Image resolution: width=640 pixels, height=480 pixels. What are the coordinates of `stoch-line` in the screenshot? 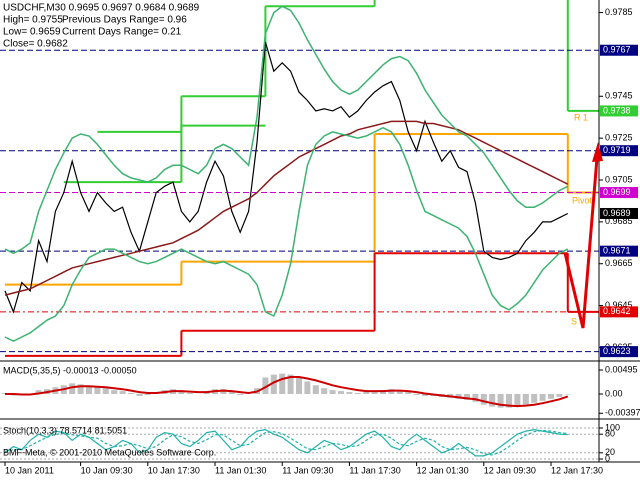 It's located at (286, 442).